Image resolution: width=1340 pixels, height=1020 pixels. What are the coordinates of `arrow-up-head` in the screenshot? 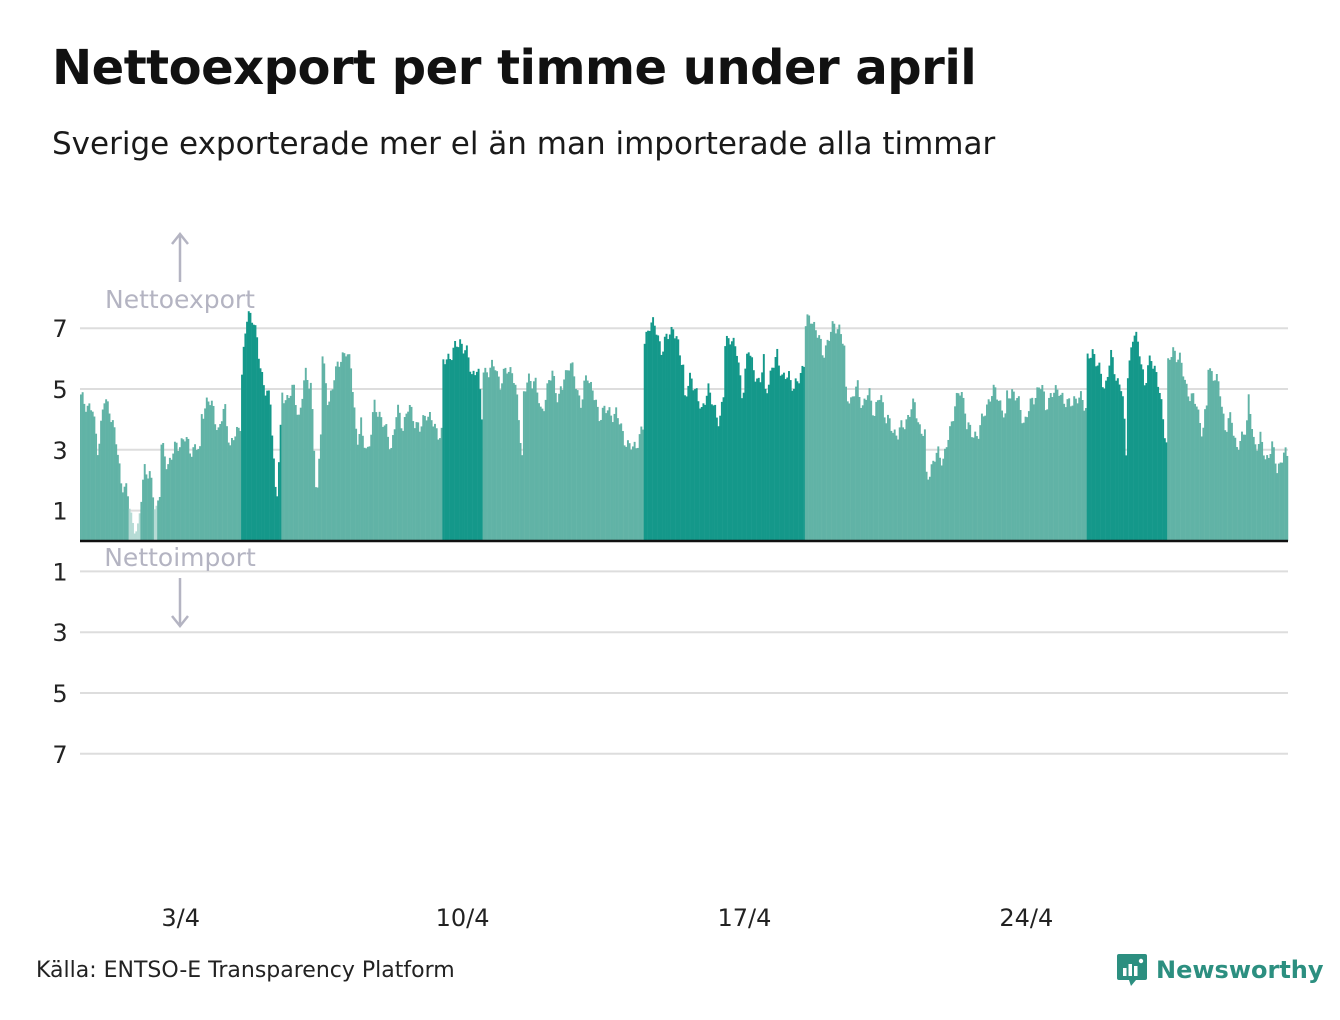 It's located at (180, 238).